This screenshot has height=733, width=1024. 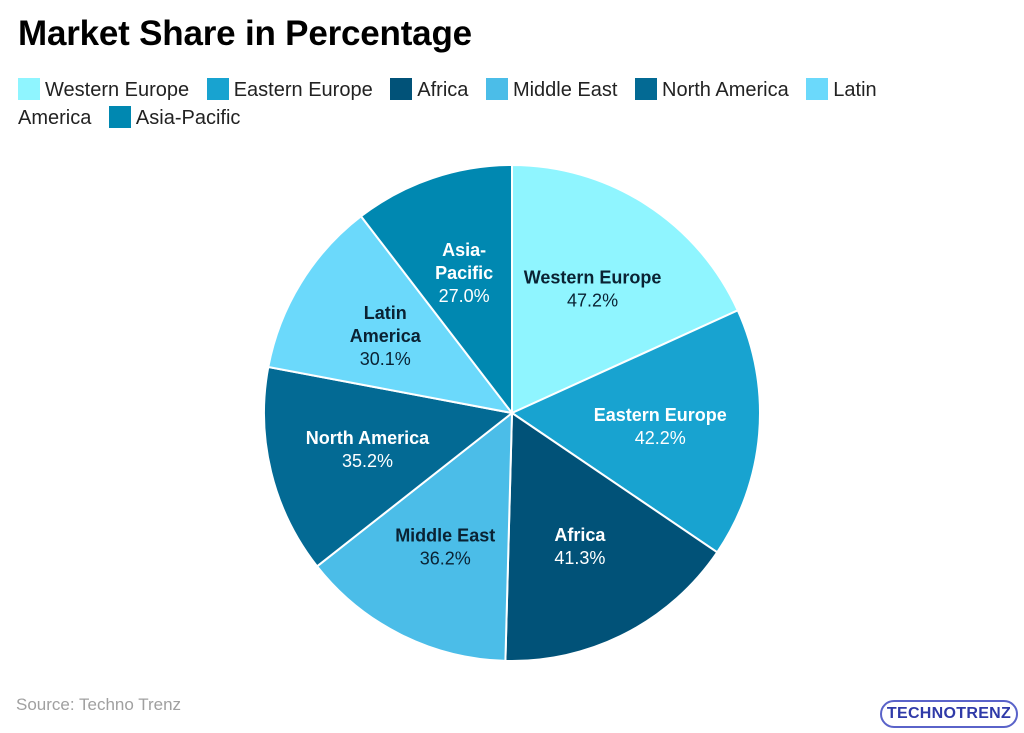 I want to click on legend-item: Eastern Europe, so click(x=289, y=89).